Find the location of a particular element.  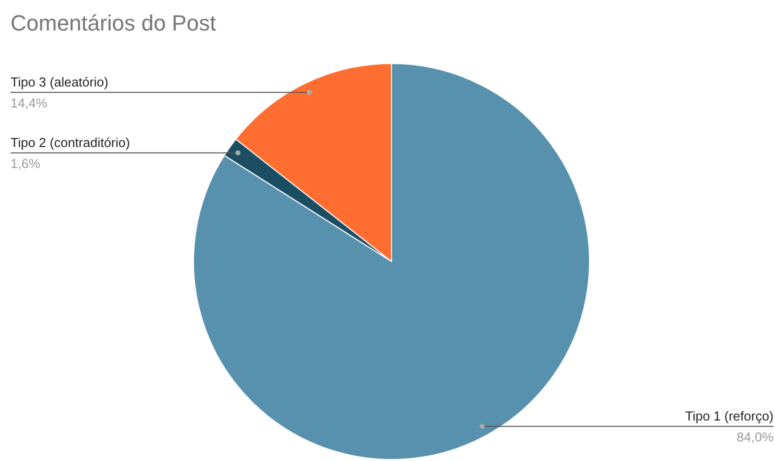

slice-label: Tipo 3 (aleatório) is located at coordinates (59, 82).